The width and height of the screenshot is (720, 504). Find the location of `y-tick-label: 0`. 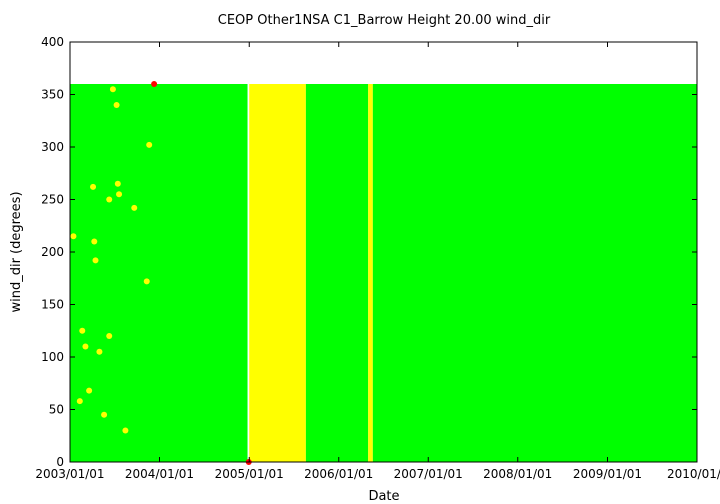

y-tick-label: 0 is located at coordinates (60, 462).